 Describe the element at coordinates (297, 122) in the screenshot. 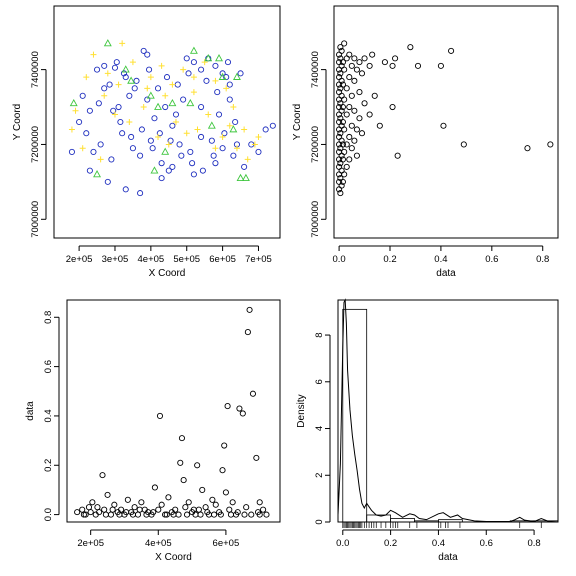

I see `y-axis-label: Y Coord` at that location.